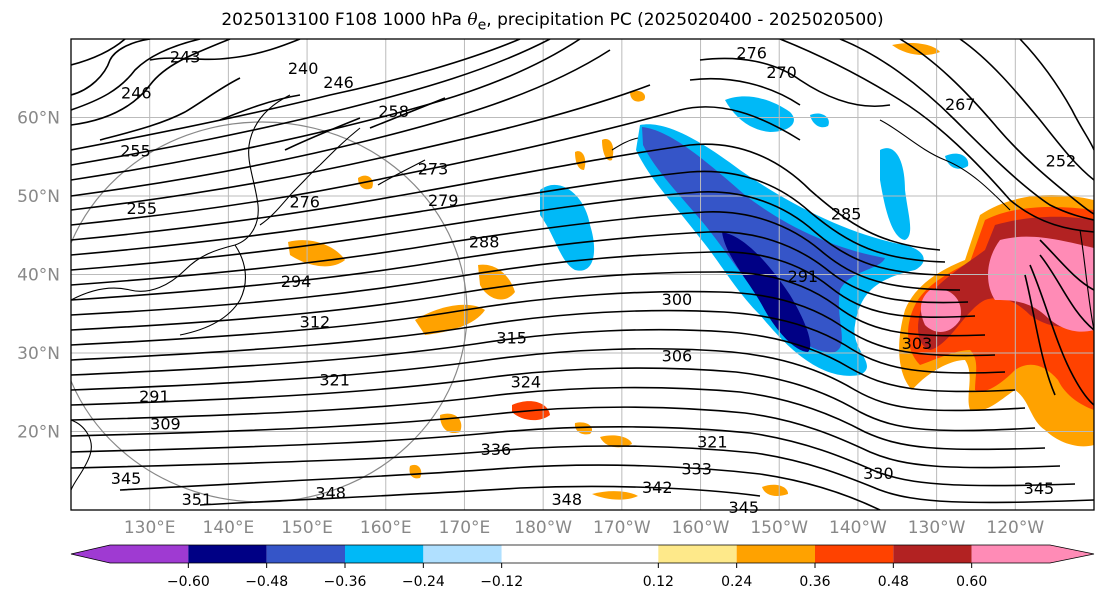 This screenshot has width=1105, height=603. What do you see at coordinates (307, 528) in the screenshot?
I see `longitude-tick-label: 150°E` at bounding box center [307, 528].